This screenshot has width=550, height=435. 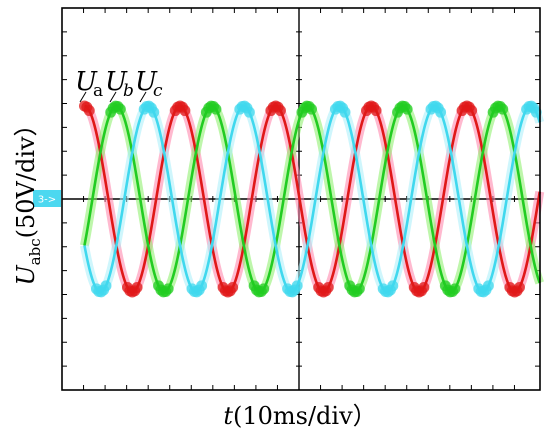 I want to click on y-axis-label: Uabc(50V/div）, so click(x=28, y=198).